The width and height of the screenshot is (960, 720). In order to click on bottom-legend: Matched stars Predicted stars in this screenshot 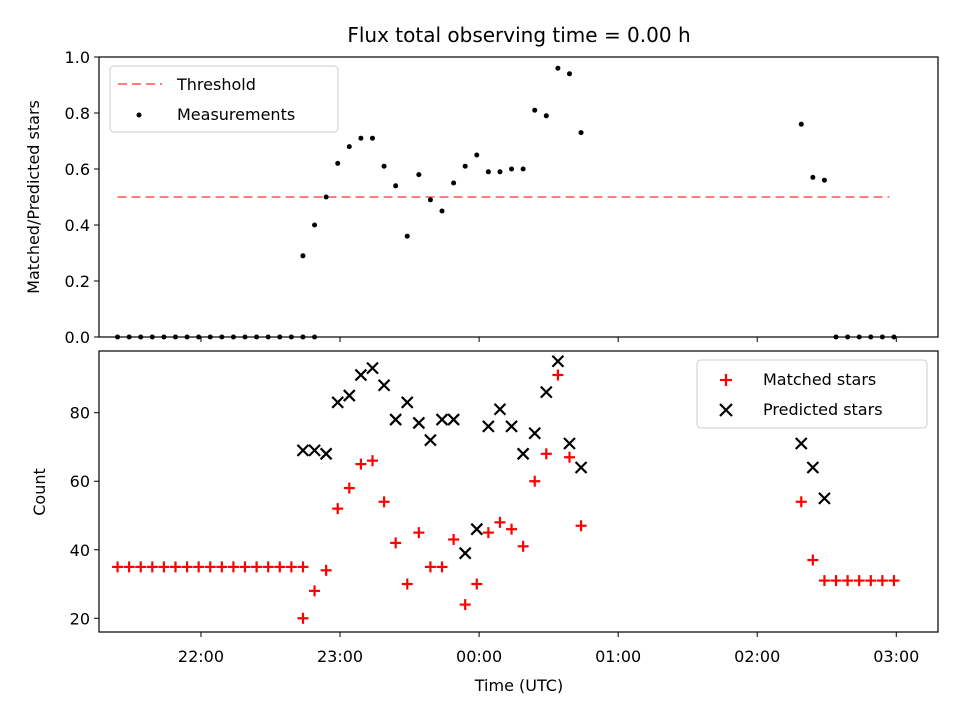, I will do `click(812, 394)`.